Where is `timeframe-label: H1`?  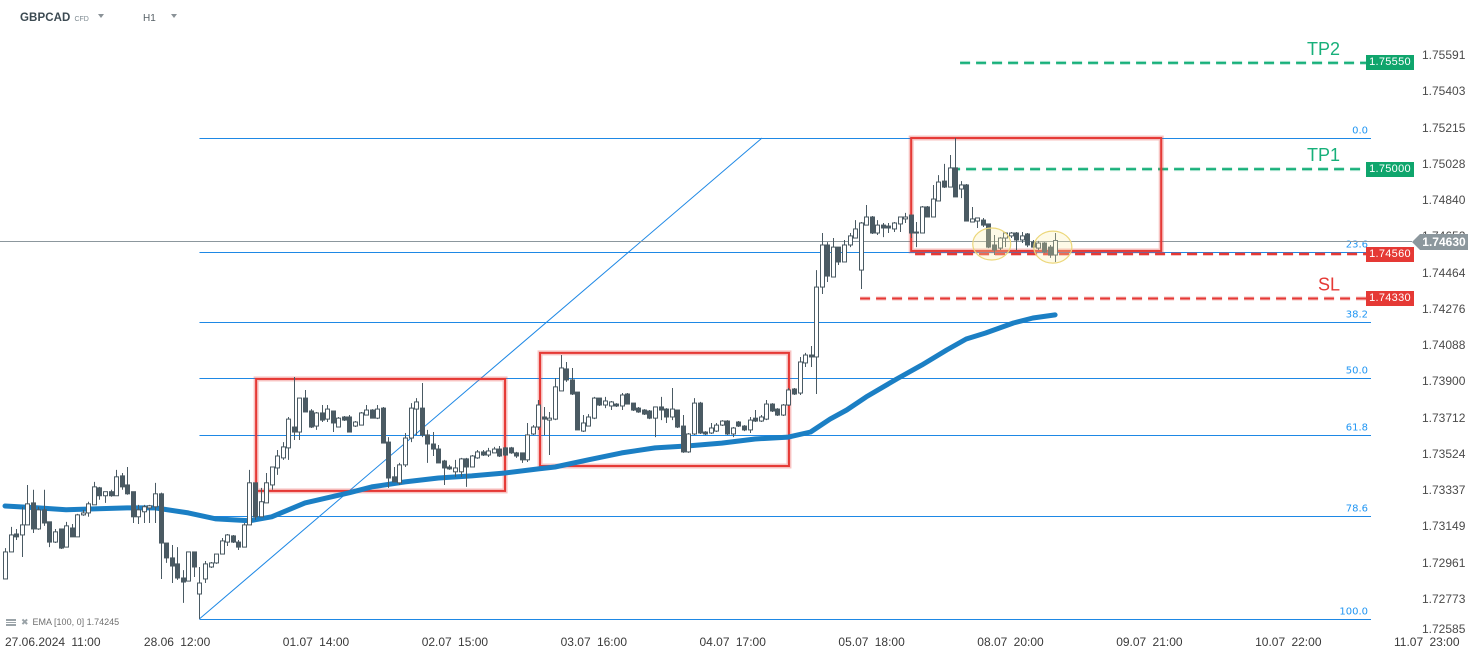
timeframe-label: H1 is located at coordinates (149, 18).